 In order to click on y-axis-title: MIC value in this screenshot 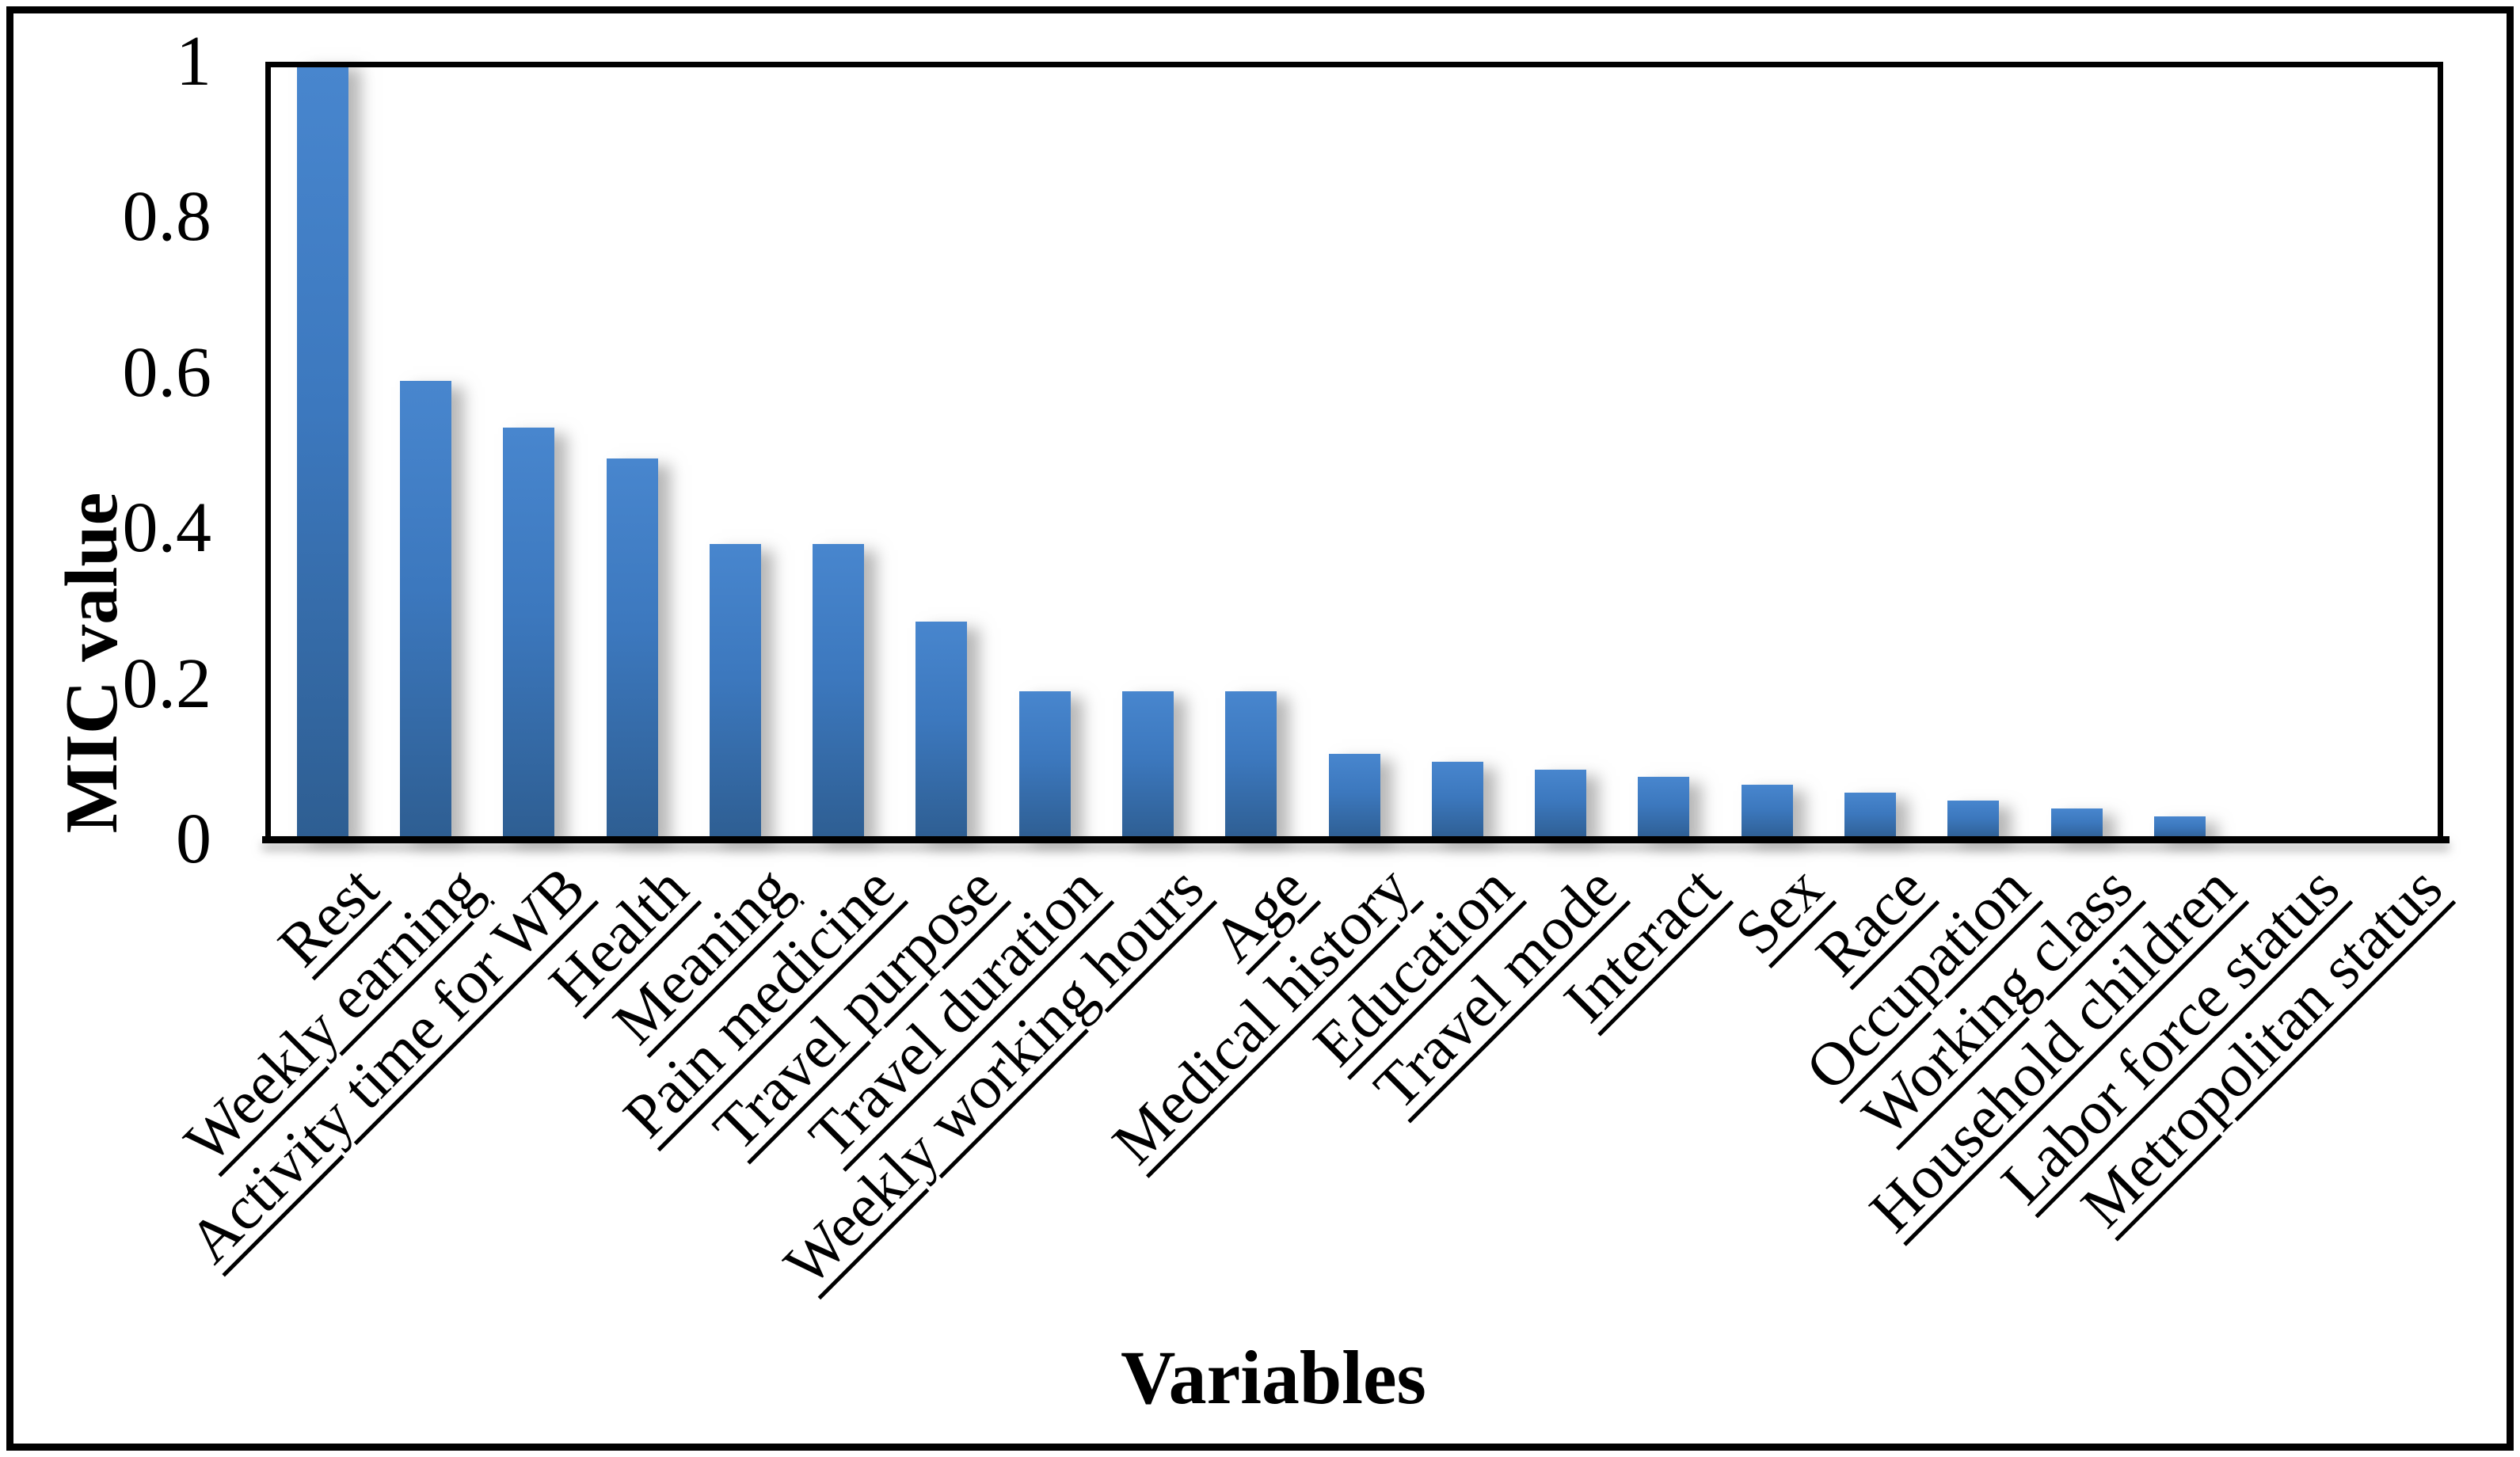, I will do `click(92, 663)`.